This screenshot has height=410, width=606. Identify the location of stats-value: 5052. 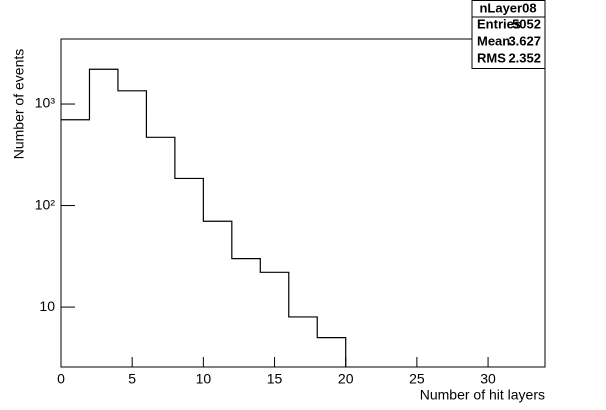
(526, 23).